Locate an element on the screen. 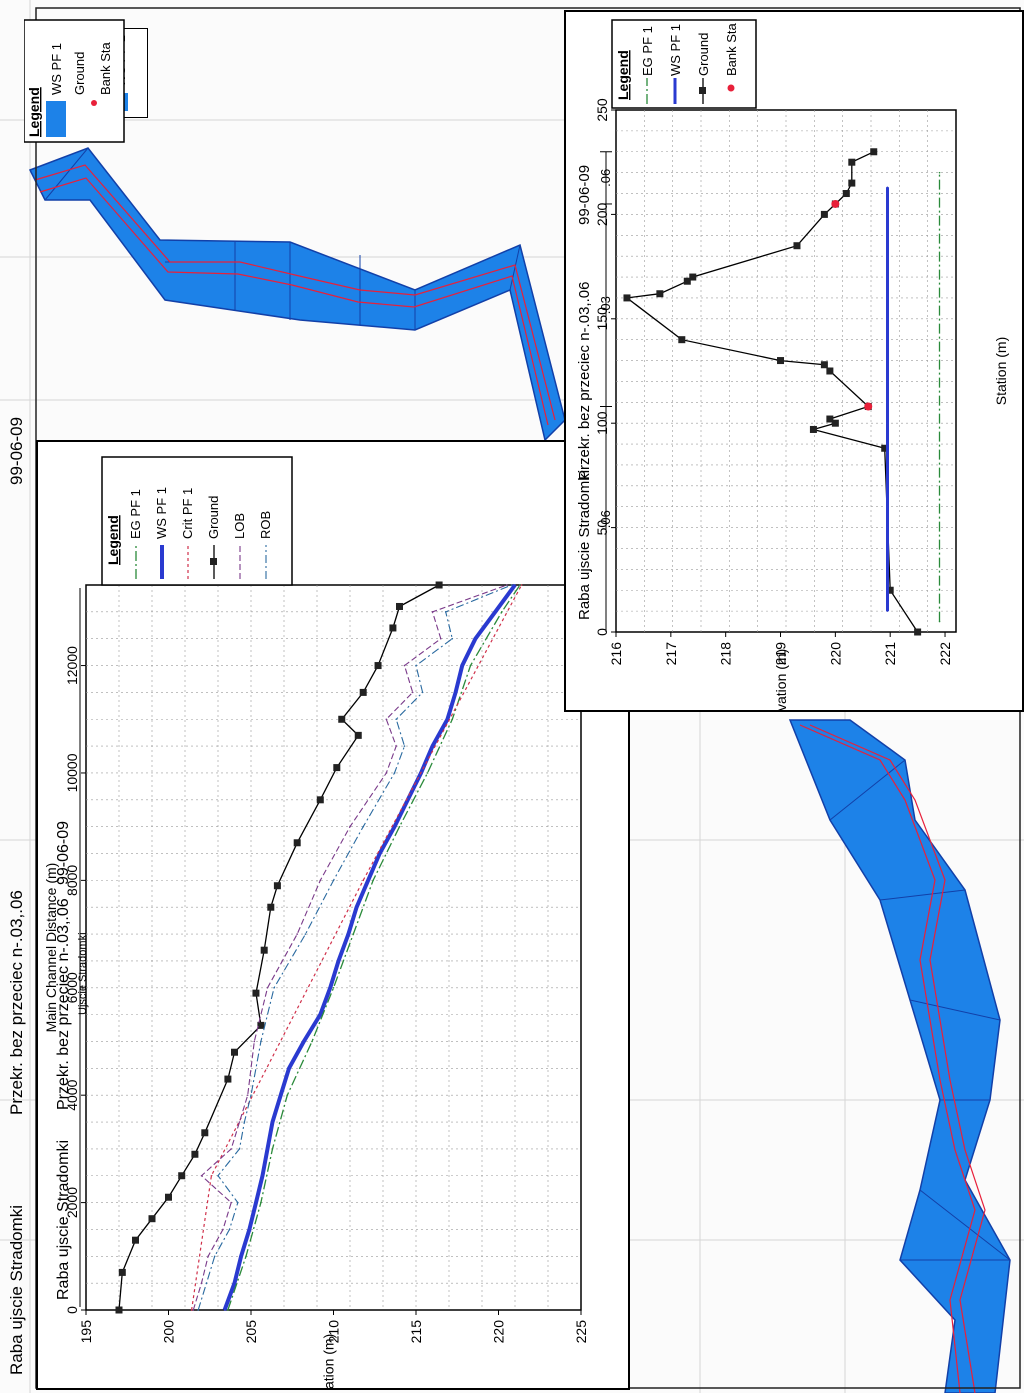 This screenshot has width=1024, height=1393. legend-bank-sta-label: Bank Sta is located at coordinates (731, 49).